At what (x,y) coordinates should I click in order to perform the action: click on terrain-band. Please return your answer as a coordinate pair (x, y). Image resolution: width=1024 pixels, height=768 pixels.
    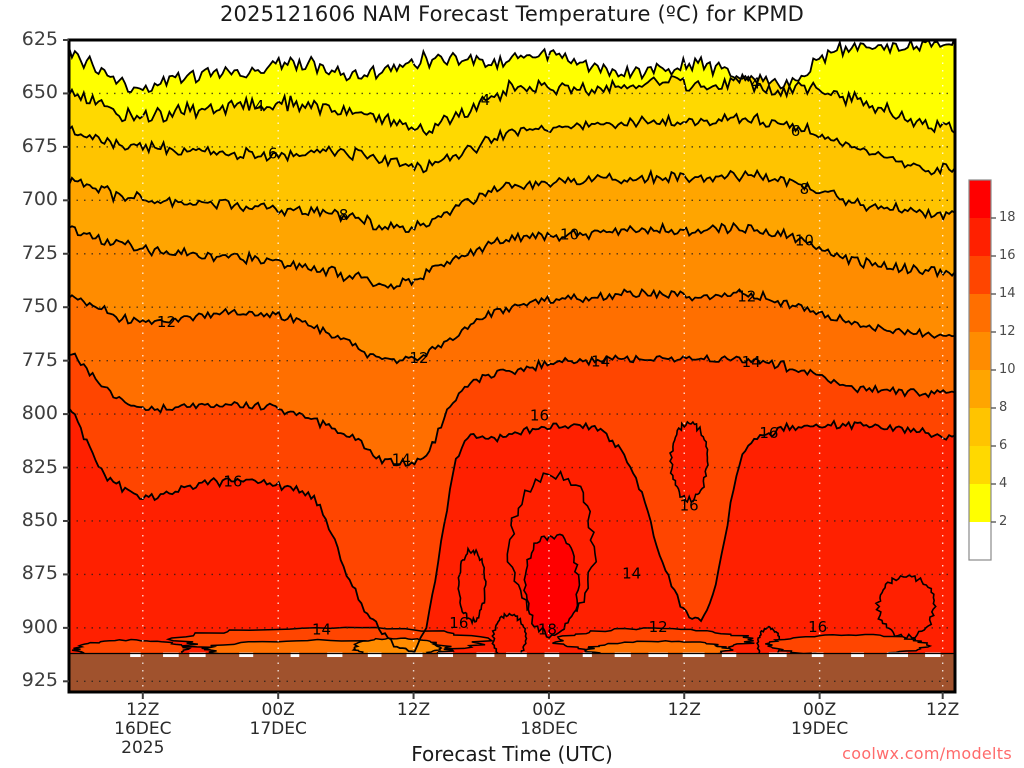
    Looking at the image, I should click on (512, 672).